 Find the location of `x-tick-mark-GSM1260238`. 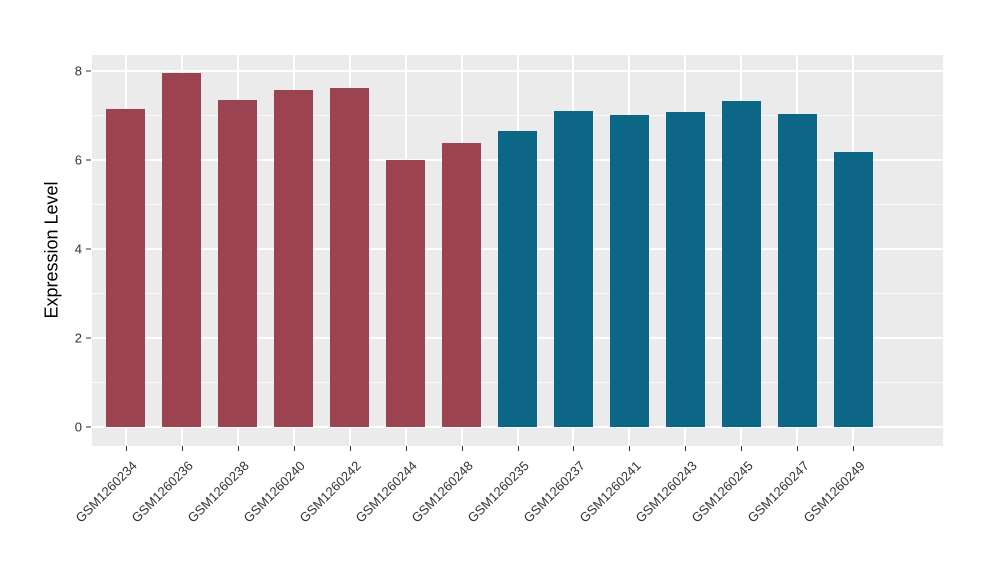

x-tick-mark-GSM1260238 is located at coordinates (238, 448).